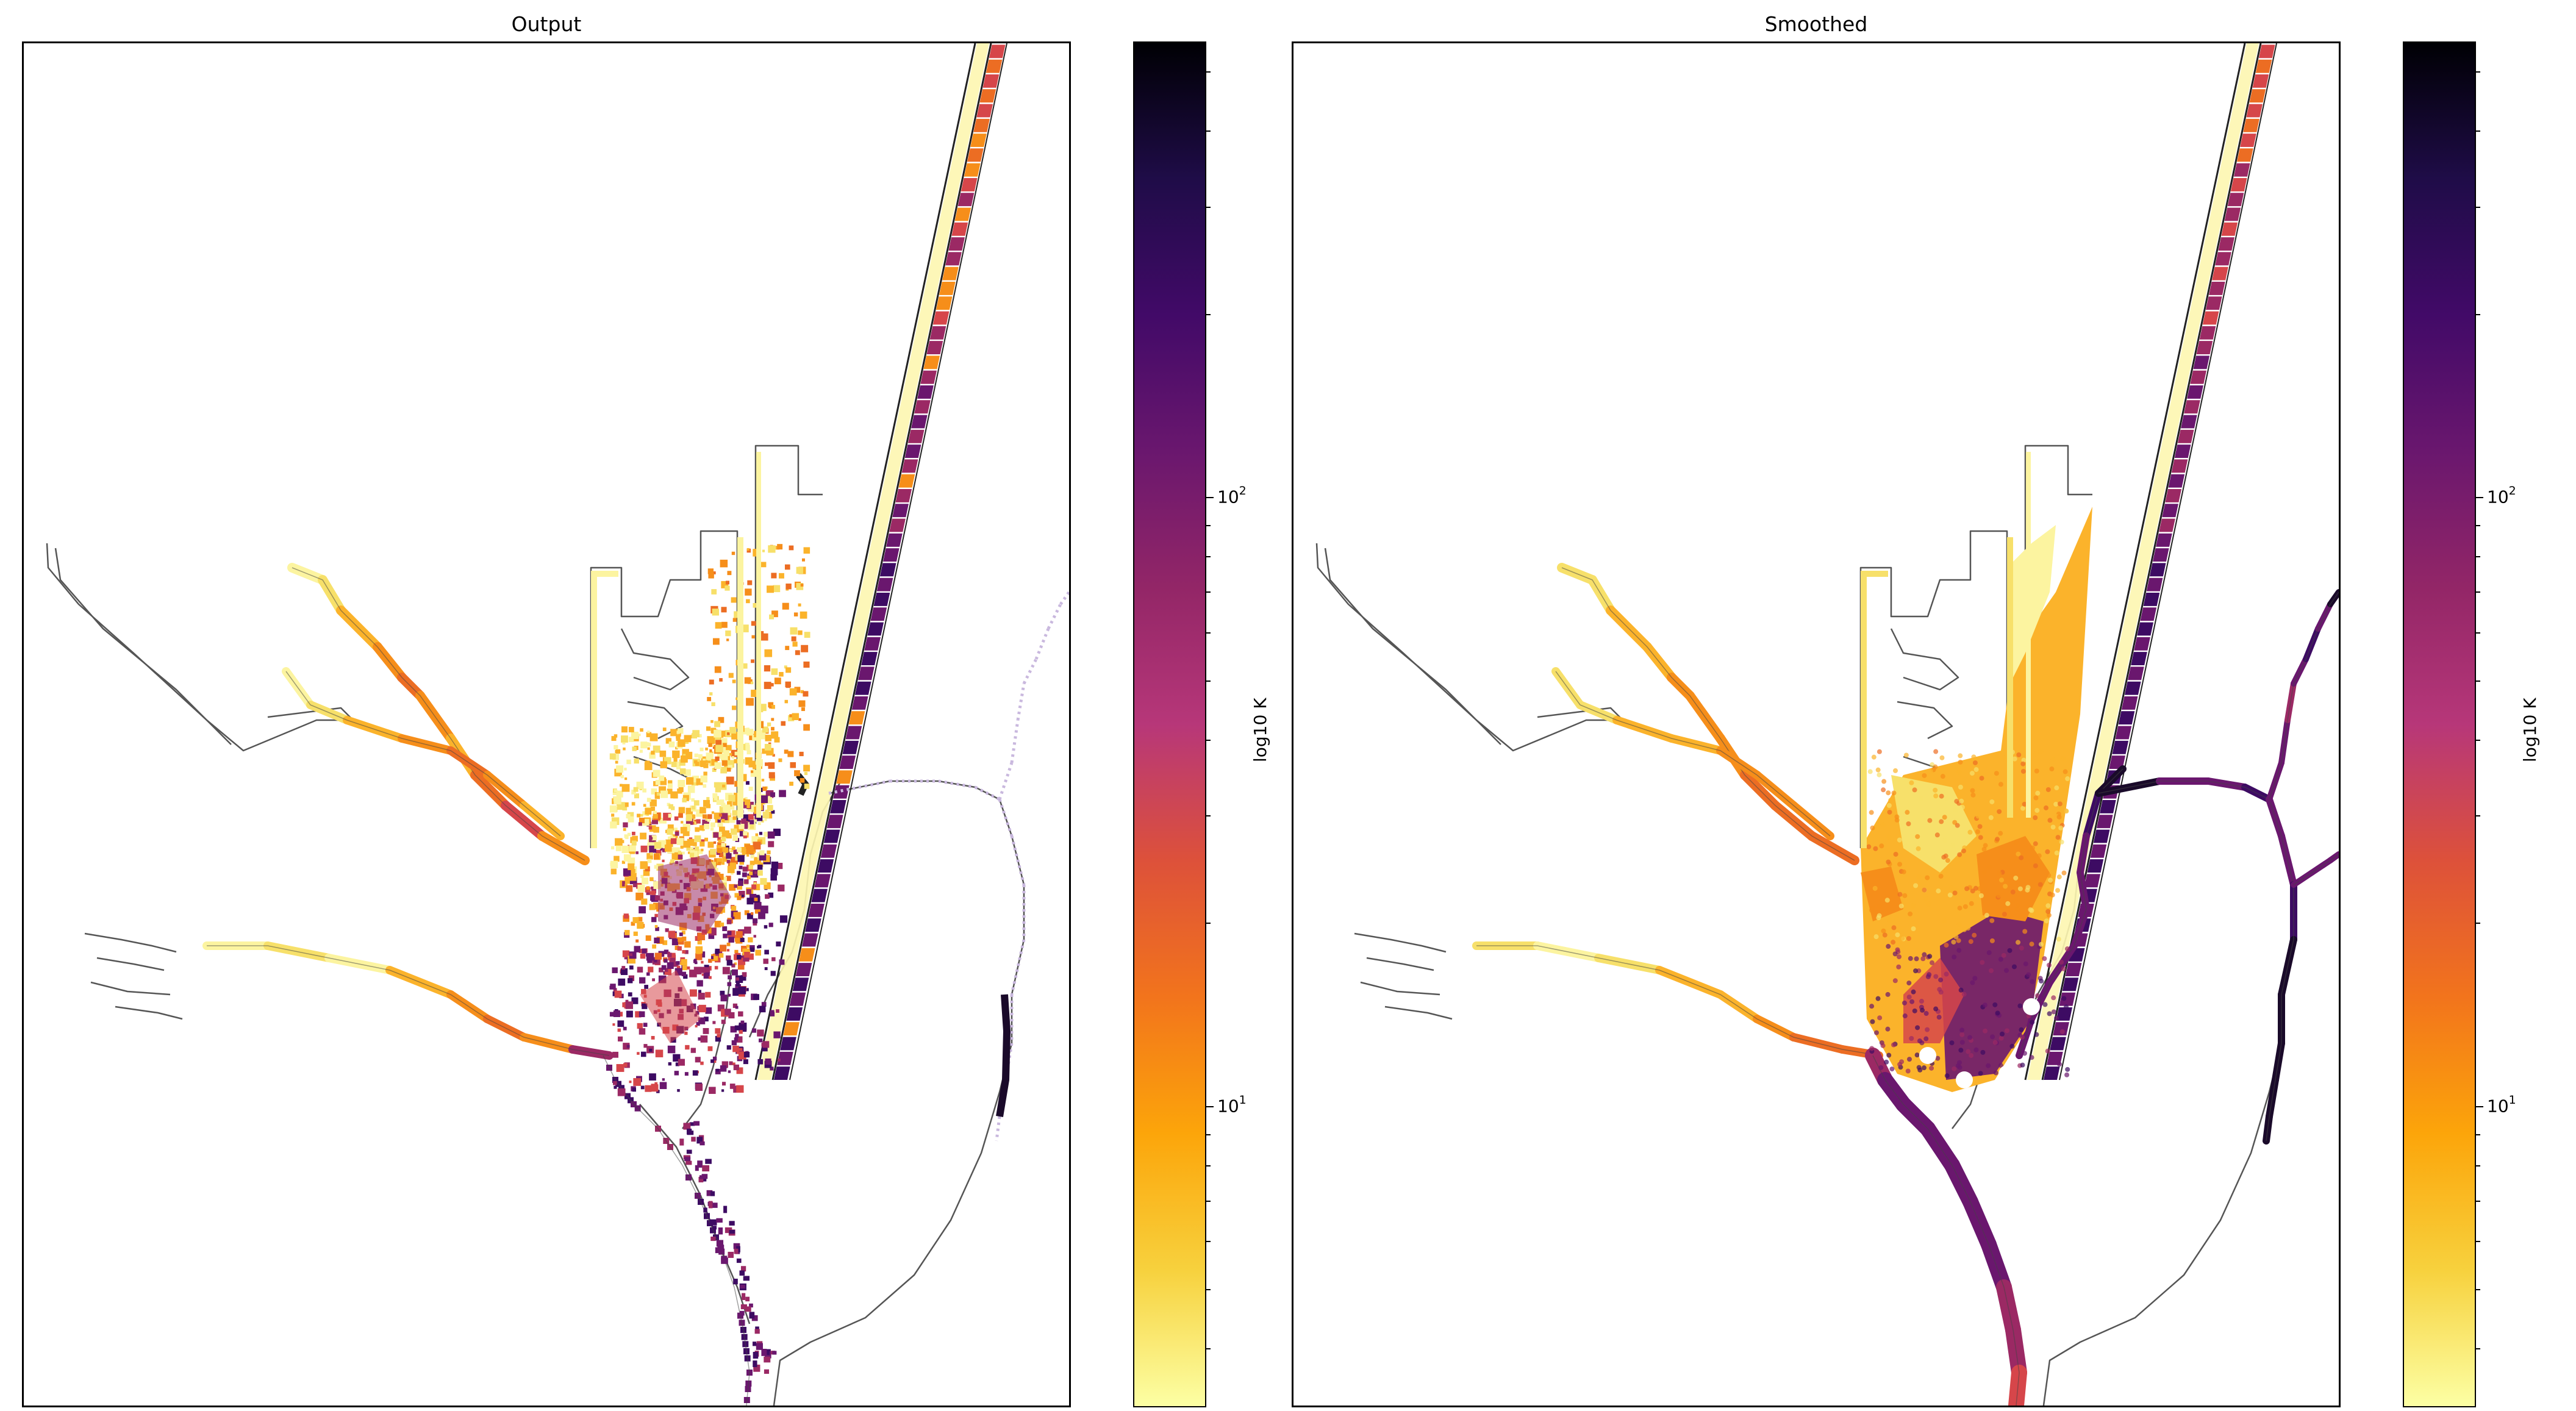 This screenshot has width=2576, height=1411. What do you see at coordinates (2135, 562) in the screenshot?
I see `channel-edge` at bounding box center [2135, 562].